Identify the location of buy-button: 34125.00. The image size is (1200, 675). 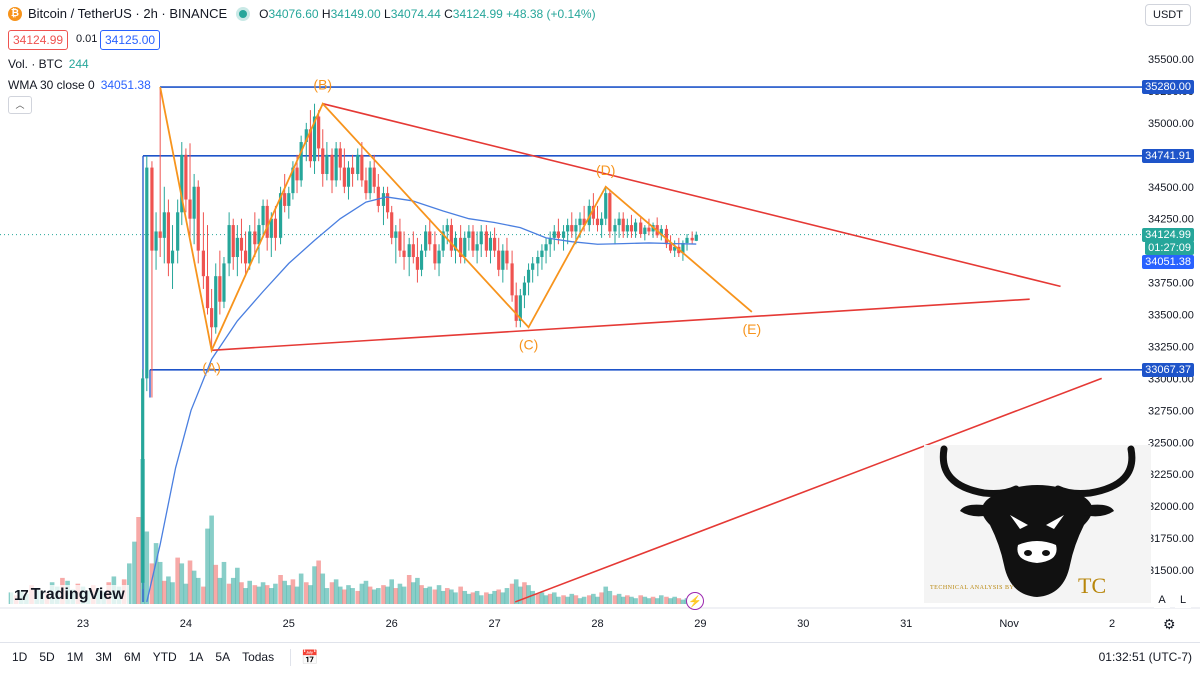
(130, 40).